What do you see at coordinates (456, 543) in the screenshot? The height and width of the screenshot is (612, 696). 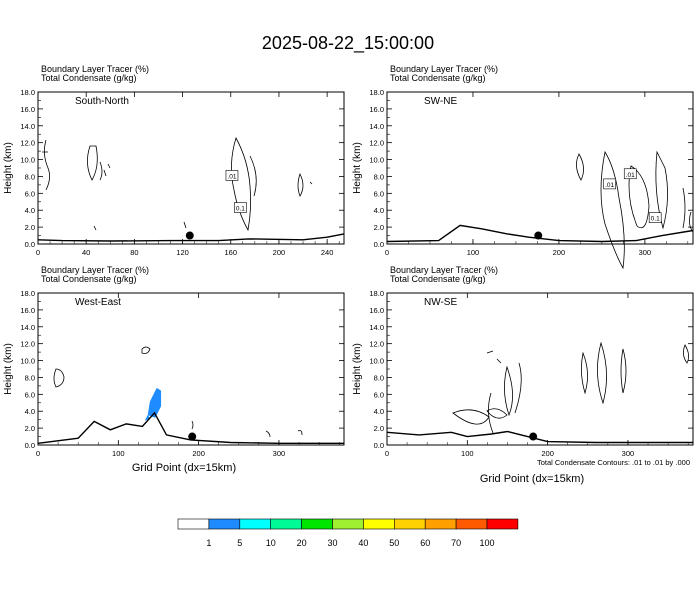 I see `colorbar-label: 70` at bounding box center [456, 543].